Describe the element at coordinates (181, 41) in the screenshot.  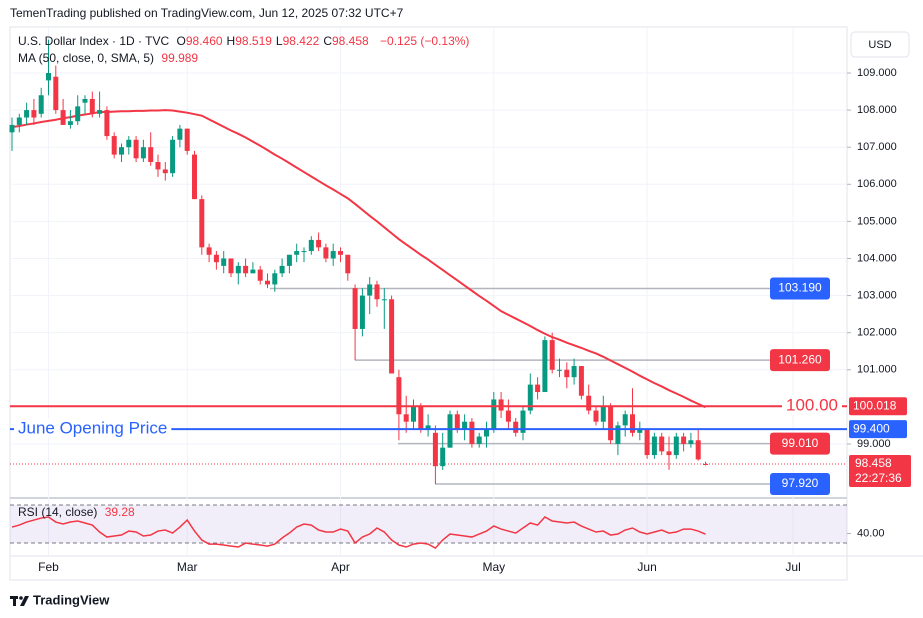
I see `ohlc-key: O` at that location.